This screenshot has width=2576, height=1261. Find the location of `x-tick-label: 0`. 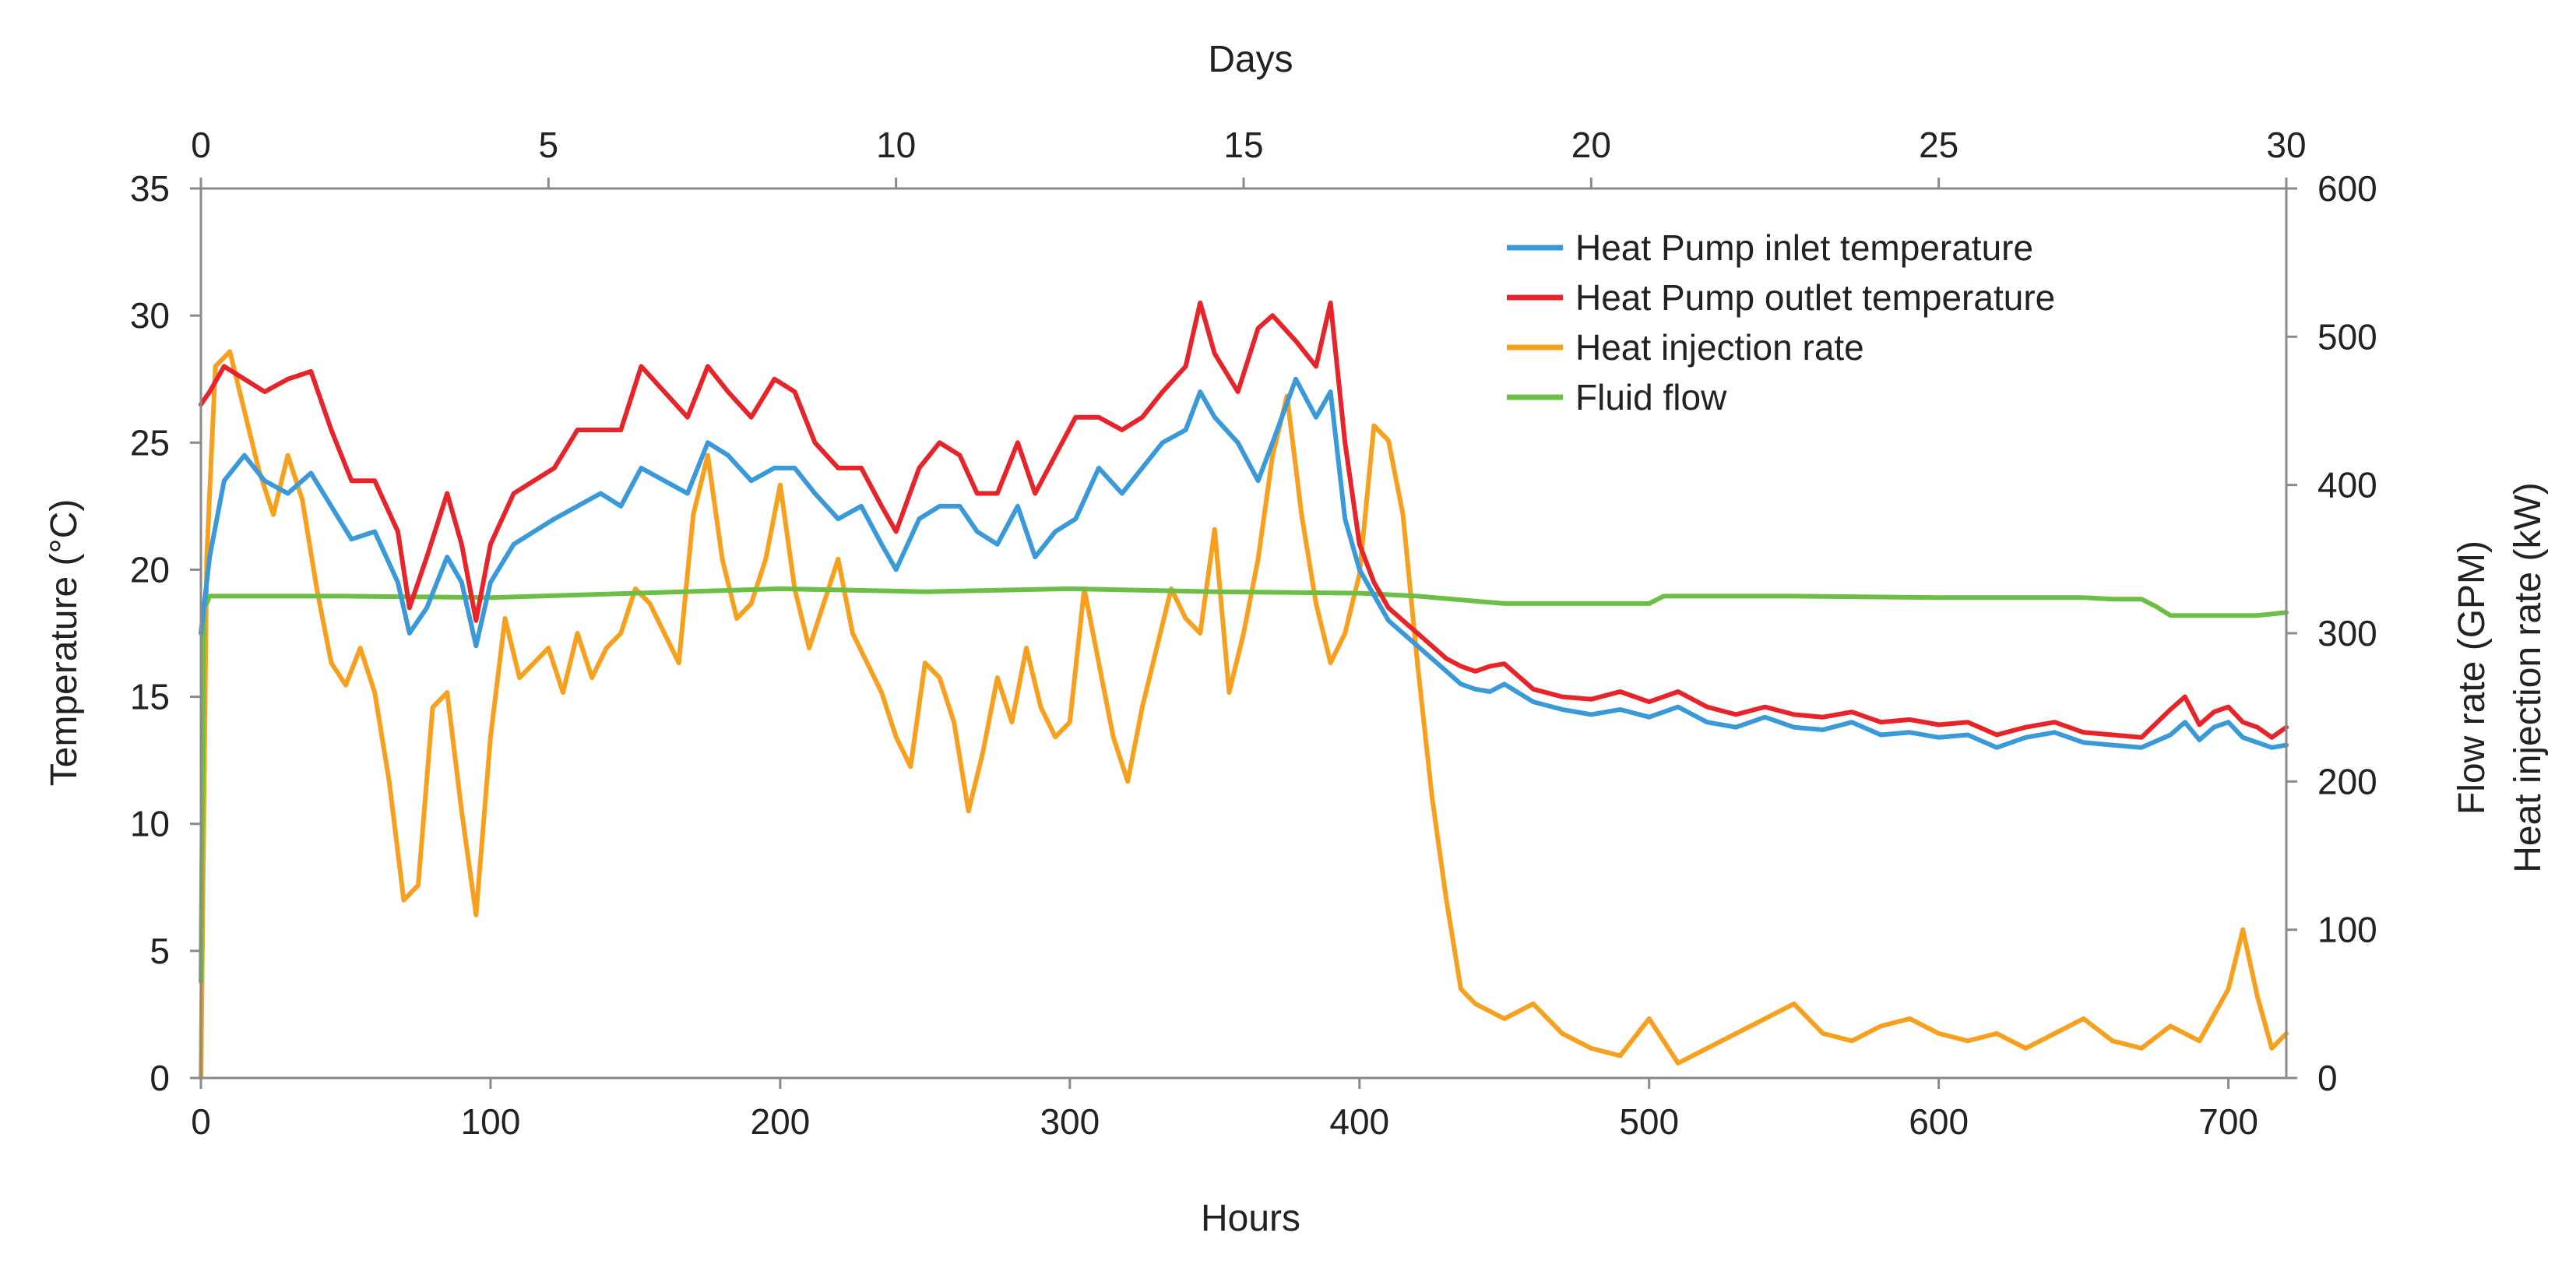

x-tick-label: 0 is located at coordinates (201, 1121).